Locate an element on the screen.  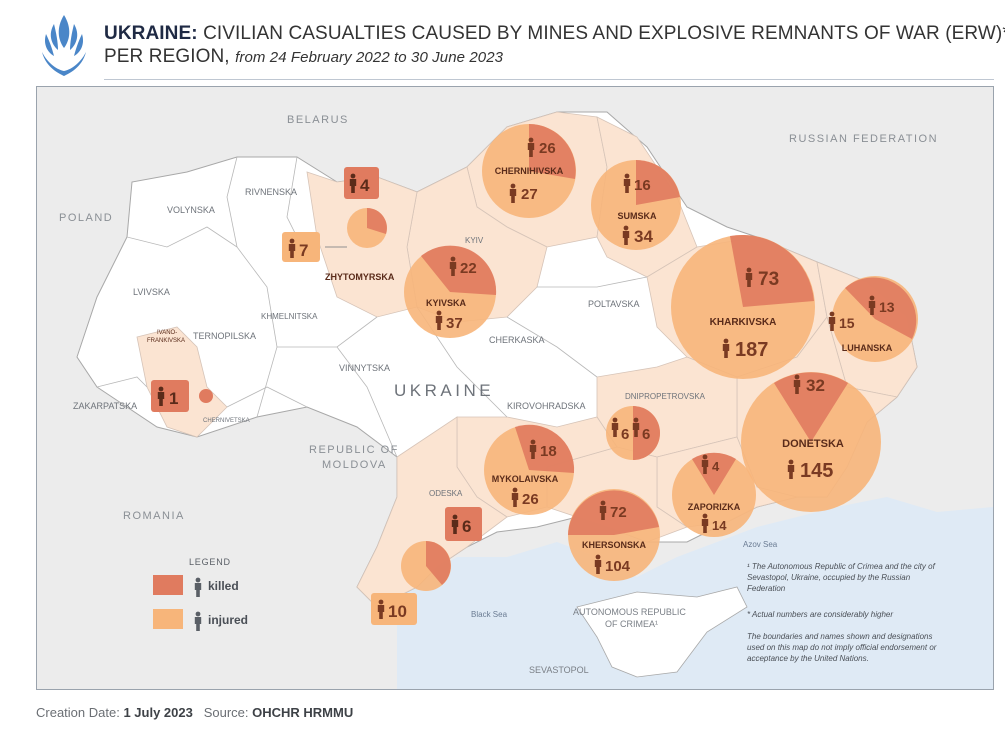
mykolaivska-killed: 18 is located at coordinates (548, 451).